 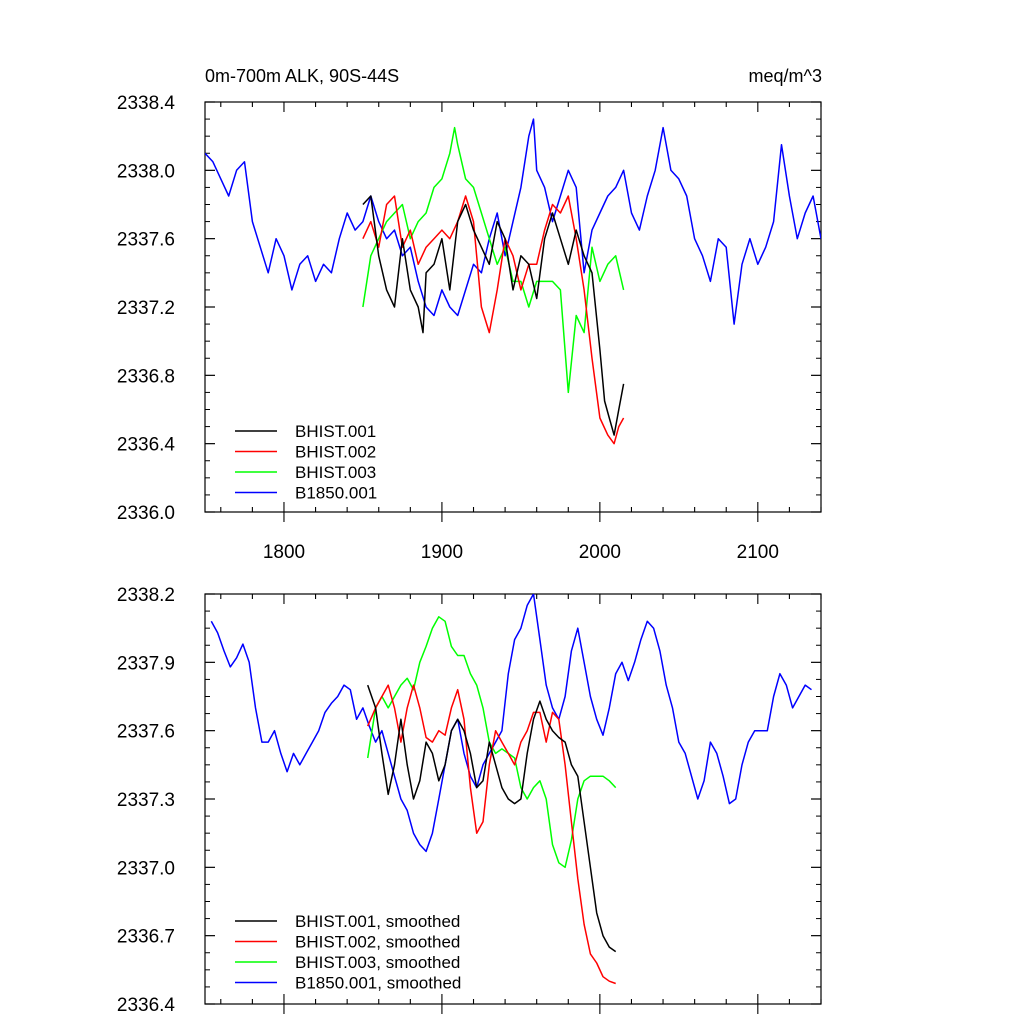 I want to click on legend-label: BHIST.001, so click(x=335, y=431).